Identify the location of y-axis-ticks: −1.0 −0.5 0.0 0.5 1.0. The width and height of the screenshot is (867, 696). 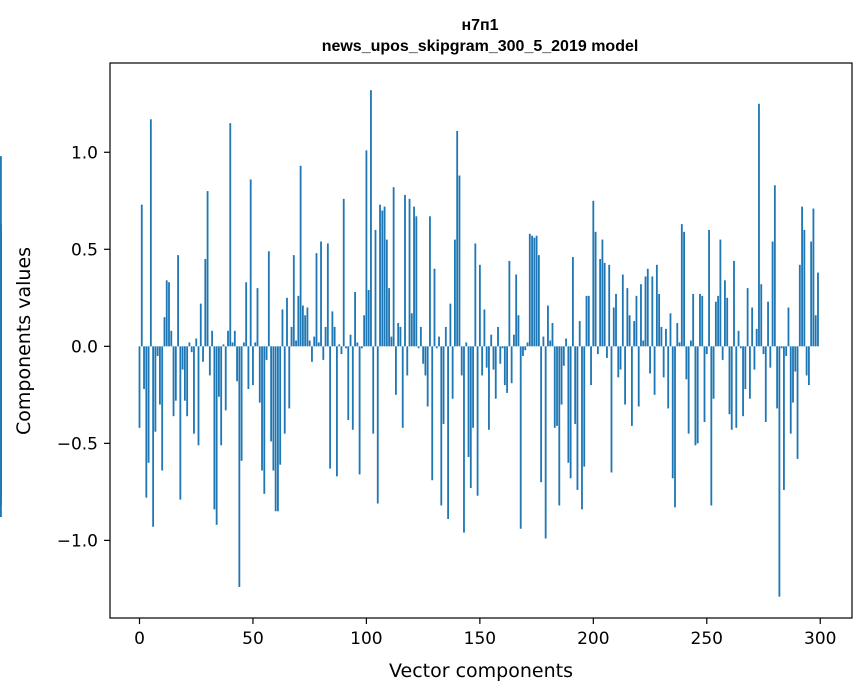
(83, 347).